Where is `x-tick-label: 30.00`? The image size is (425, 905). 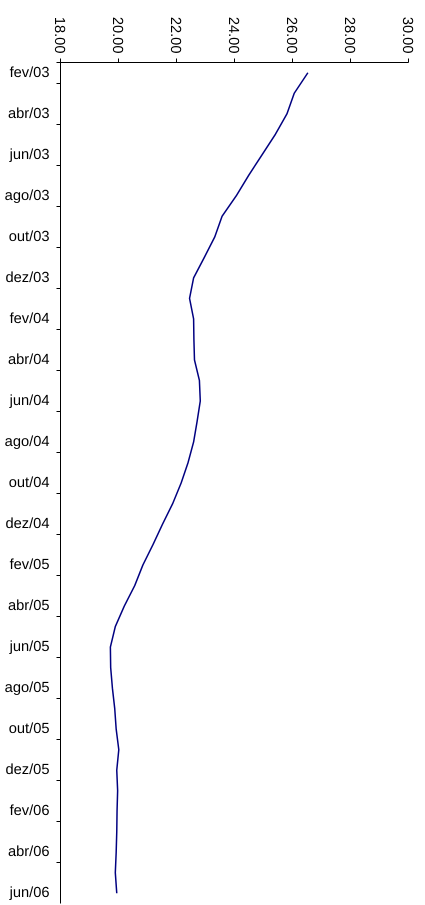 x-tick-label: 30.00 is located at coordinates (407, 35).